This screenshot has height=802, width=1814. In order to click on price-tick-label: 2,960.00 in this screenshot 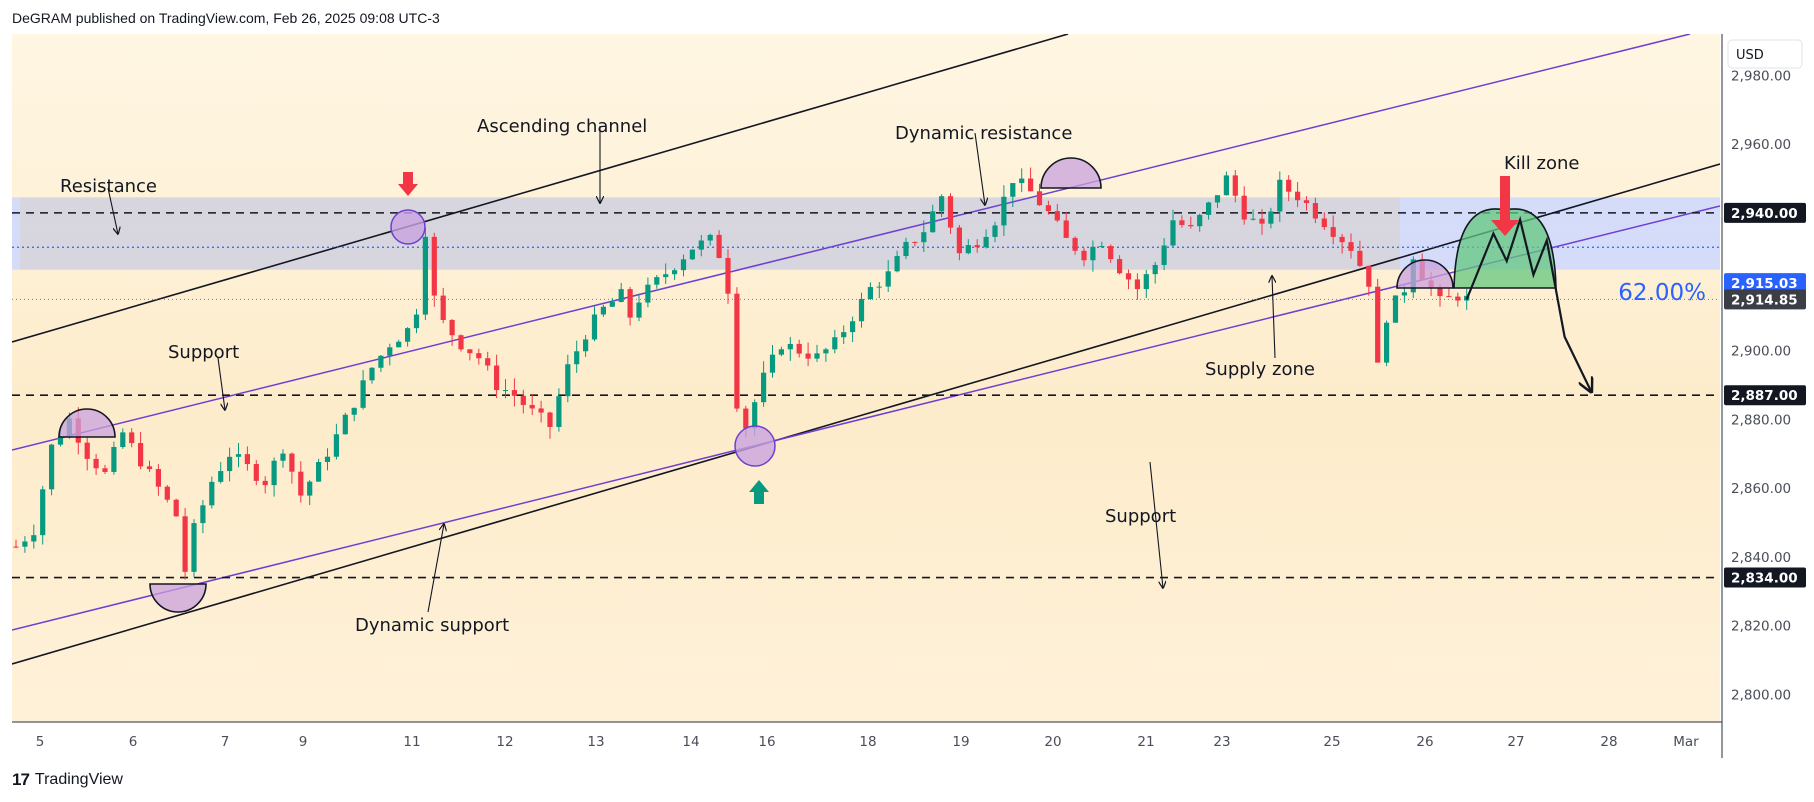, I will do `click(1761, 145)`.